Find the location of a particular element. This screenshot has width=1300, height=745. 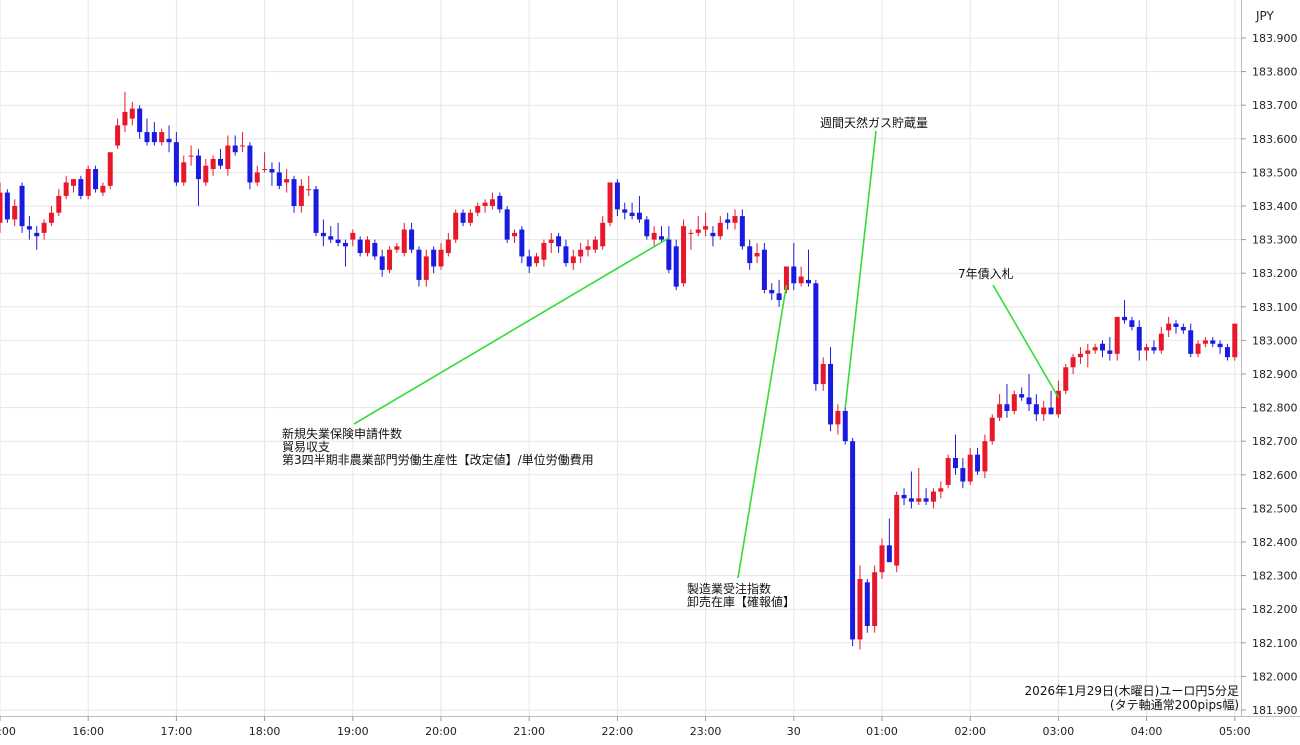

y-tick-label: 183.600 is located at coordinates (1275, 139).